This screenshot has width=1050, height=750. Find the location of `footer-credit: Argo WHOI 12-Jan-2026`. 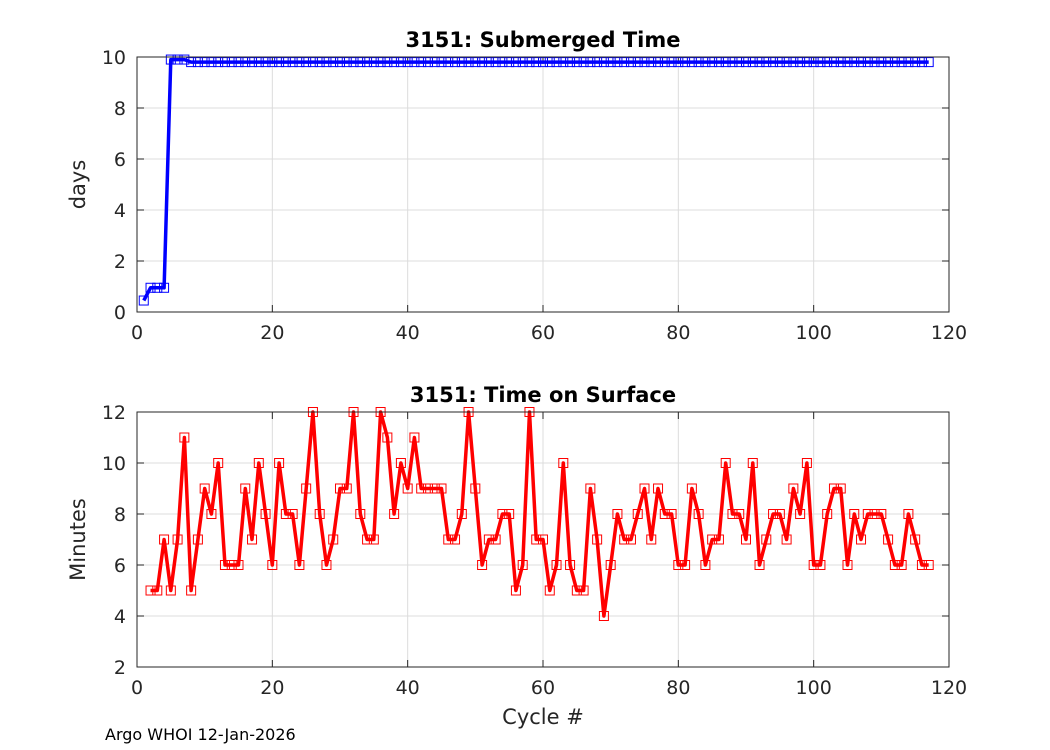

footer-credit: Argo WHOI 12-Jan-2026 is located at coordinates (200, 734).